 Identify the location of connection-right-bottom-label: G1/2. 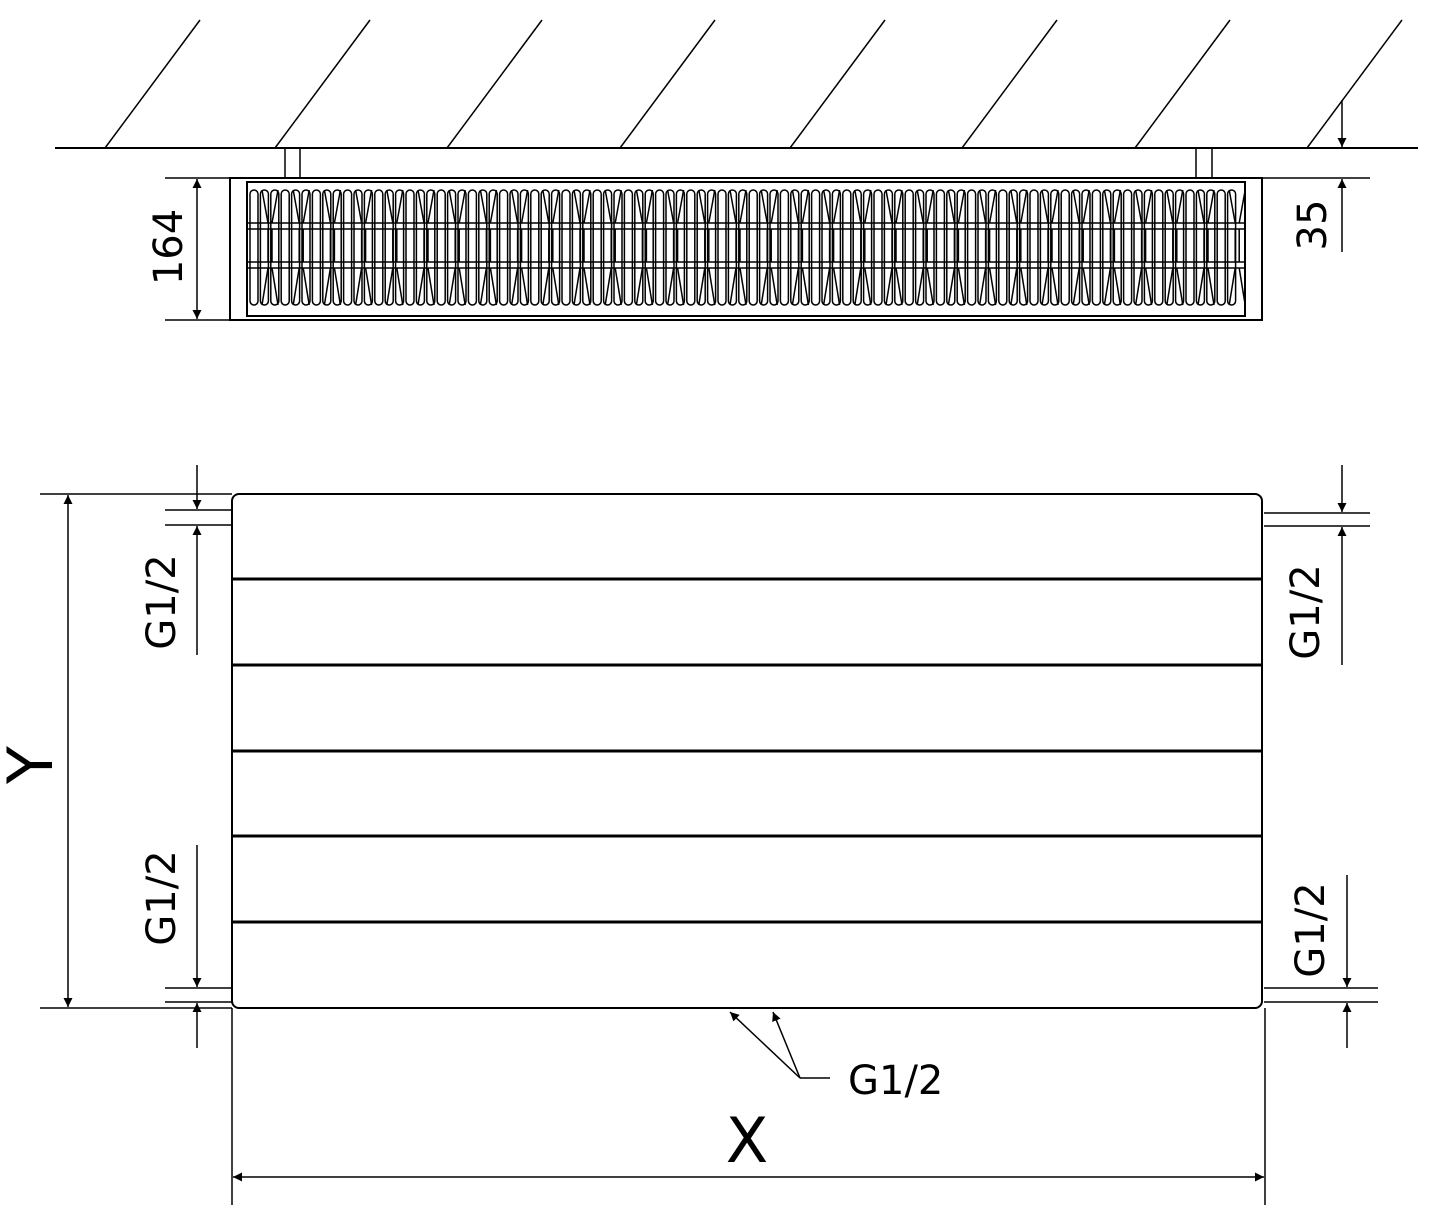
(1311, 929).